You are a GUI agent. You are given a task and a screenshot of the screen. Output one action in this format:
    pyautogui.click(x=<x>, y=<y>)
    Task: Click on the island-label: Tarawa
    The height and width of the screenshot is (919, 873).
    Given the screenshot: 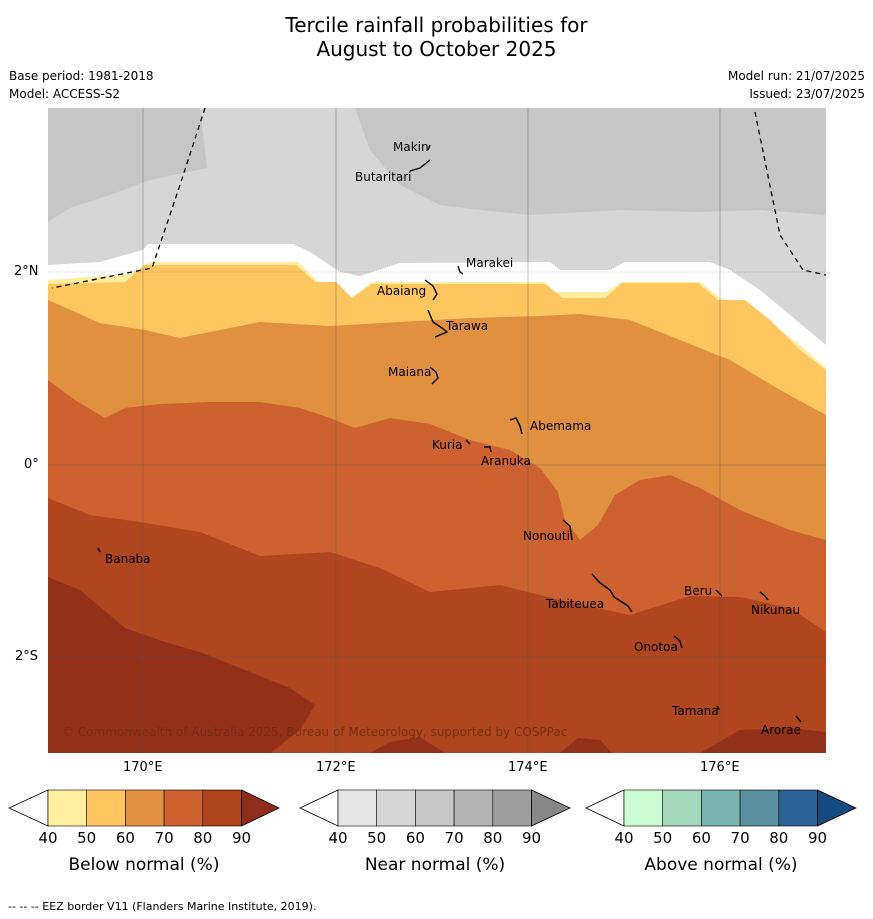 What is the action you would take?
    pyautogui.click(x=466, y=326)
    